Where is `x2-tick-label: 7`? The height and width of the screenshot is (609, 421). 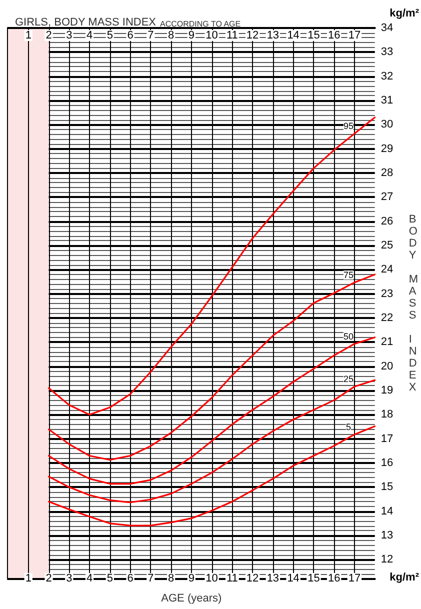 x2-tick-label: 7 is located at coordinates (151, 36).